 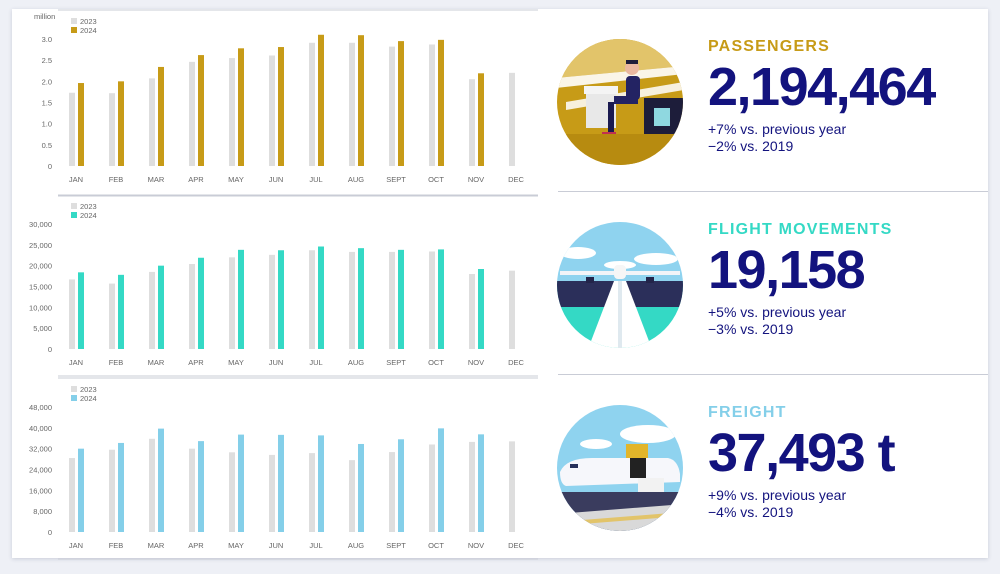 I want to click on flight-movements-bar-2024-oct, so click(x=441, y=299).